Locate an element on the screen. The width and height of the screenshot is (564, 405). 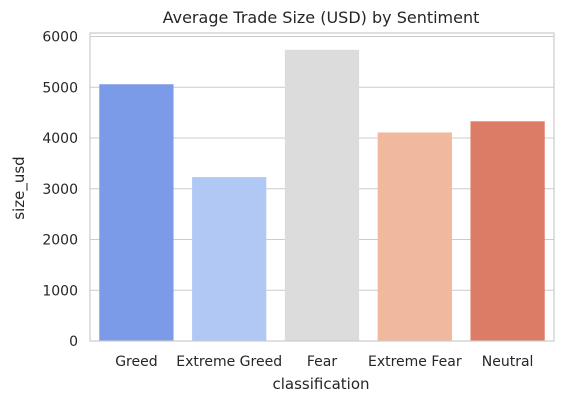
y-tick-label: 4000 is located at coordinates (60, 139).